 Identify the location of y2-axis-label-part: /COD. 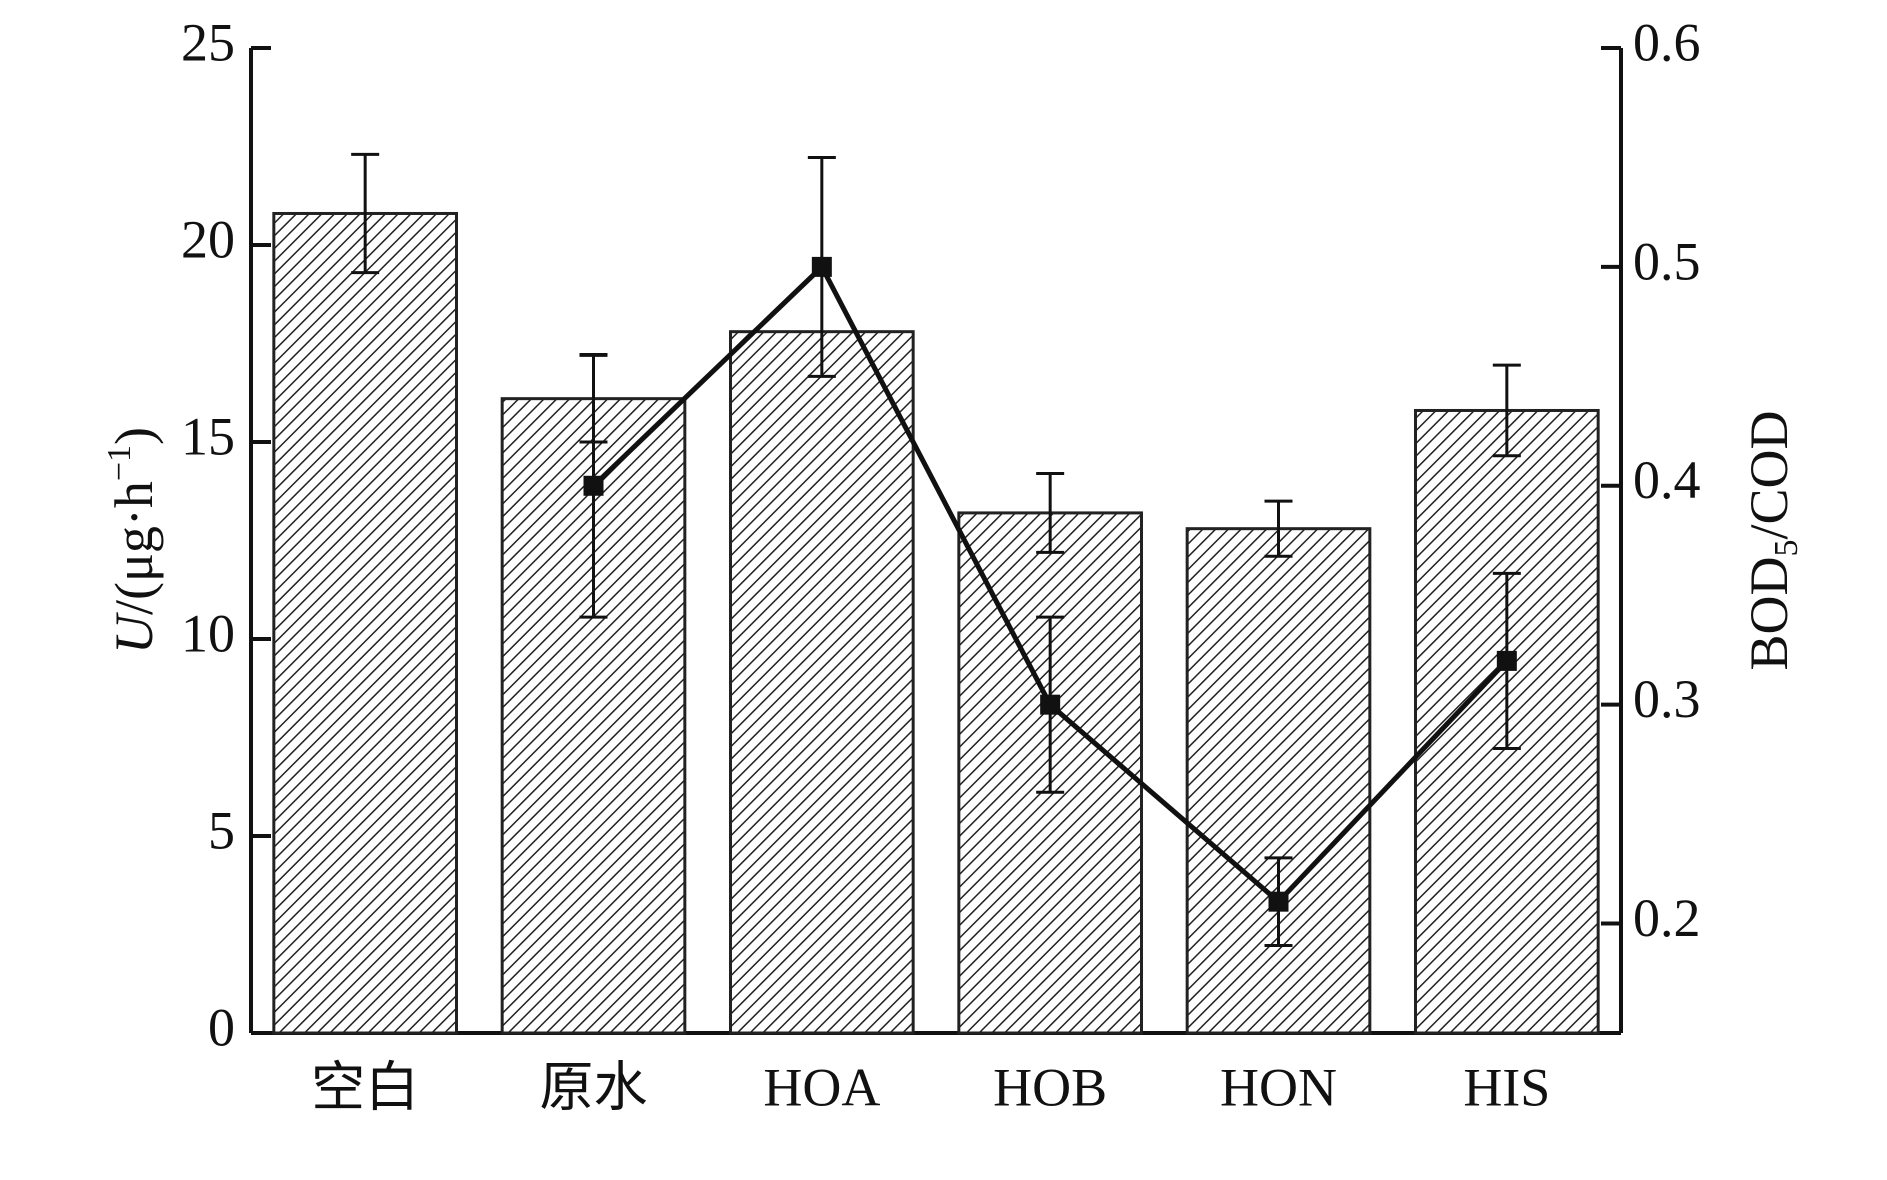
(1769, 474).